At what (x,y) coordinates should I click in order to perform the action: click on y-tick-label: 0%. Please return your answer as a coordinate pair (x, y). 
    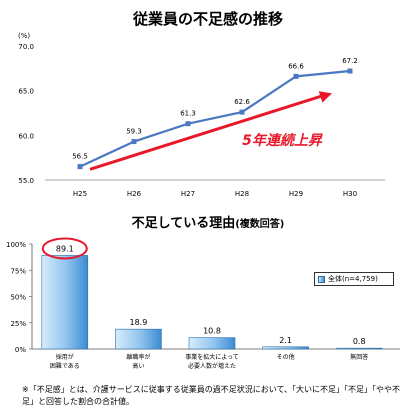
    Looking at the image, I should click on (20, 350).